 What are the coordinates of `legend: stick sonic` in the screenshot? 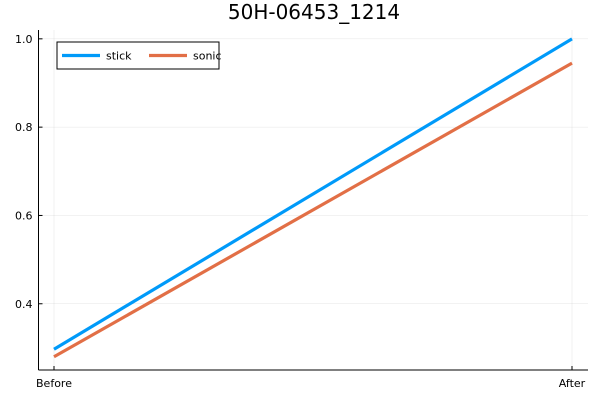 It's located at (139, 55).